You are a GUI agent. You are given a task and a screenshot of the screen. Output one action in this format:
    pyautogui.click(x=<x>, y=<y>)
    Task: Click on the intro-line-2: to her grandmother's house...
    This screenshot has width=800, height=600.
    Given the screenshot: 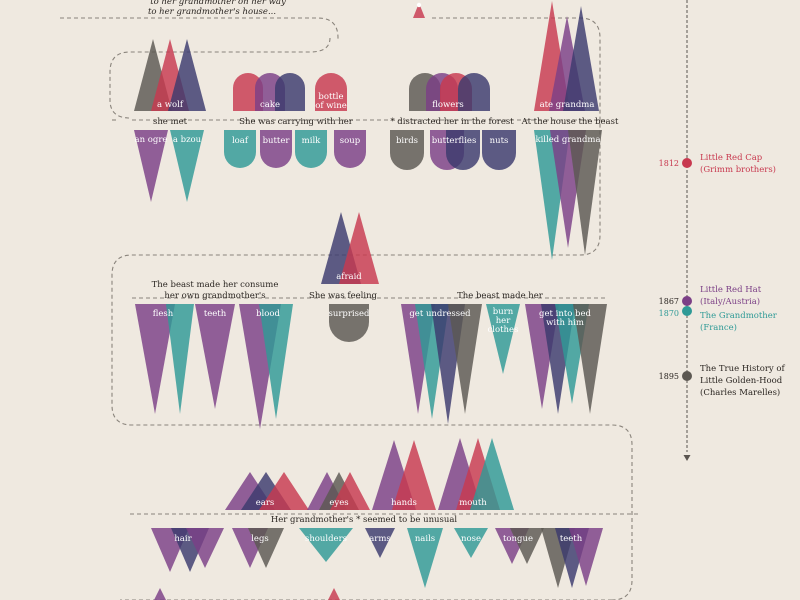 What is the action you would take?
    pyautogui.click(x=212, y=12)
    